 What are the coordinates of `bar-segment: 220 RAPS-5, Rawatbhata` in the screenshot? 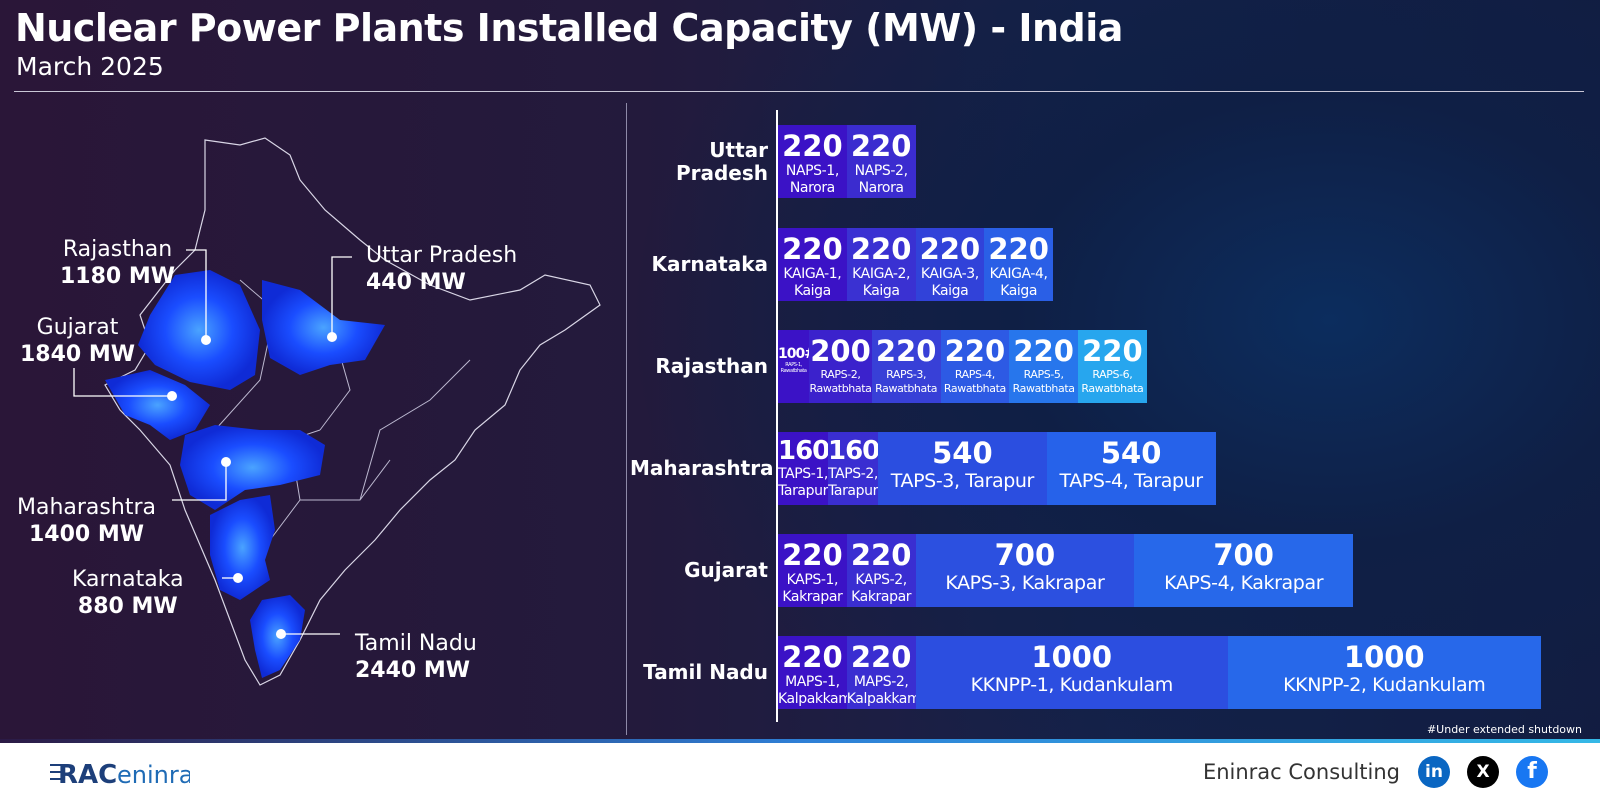 It's located at (1043, 366).